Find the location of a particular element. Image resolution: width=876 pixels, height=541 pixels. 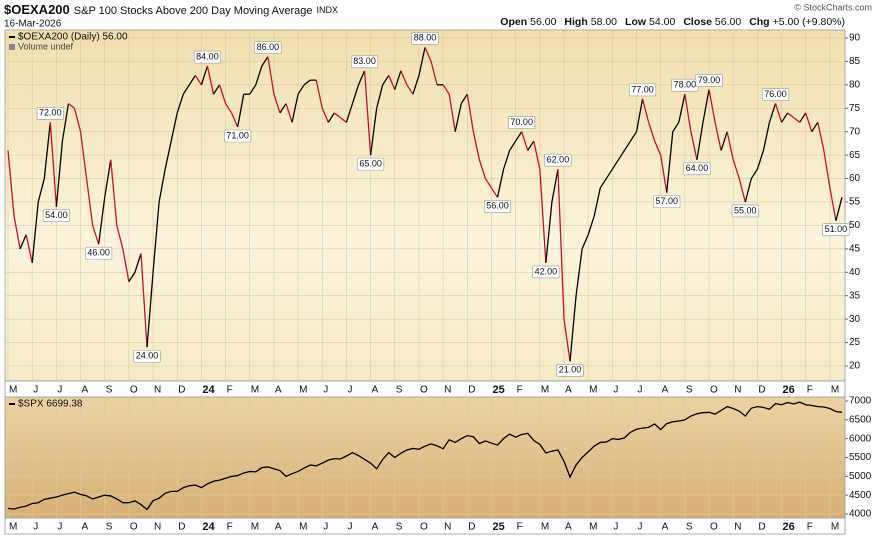

y-tick-label: 4500 is located at coordinates (860, 495).